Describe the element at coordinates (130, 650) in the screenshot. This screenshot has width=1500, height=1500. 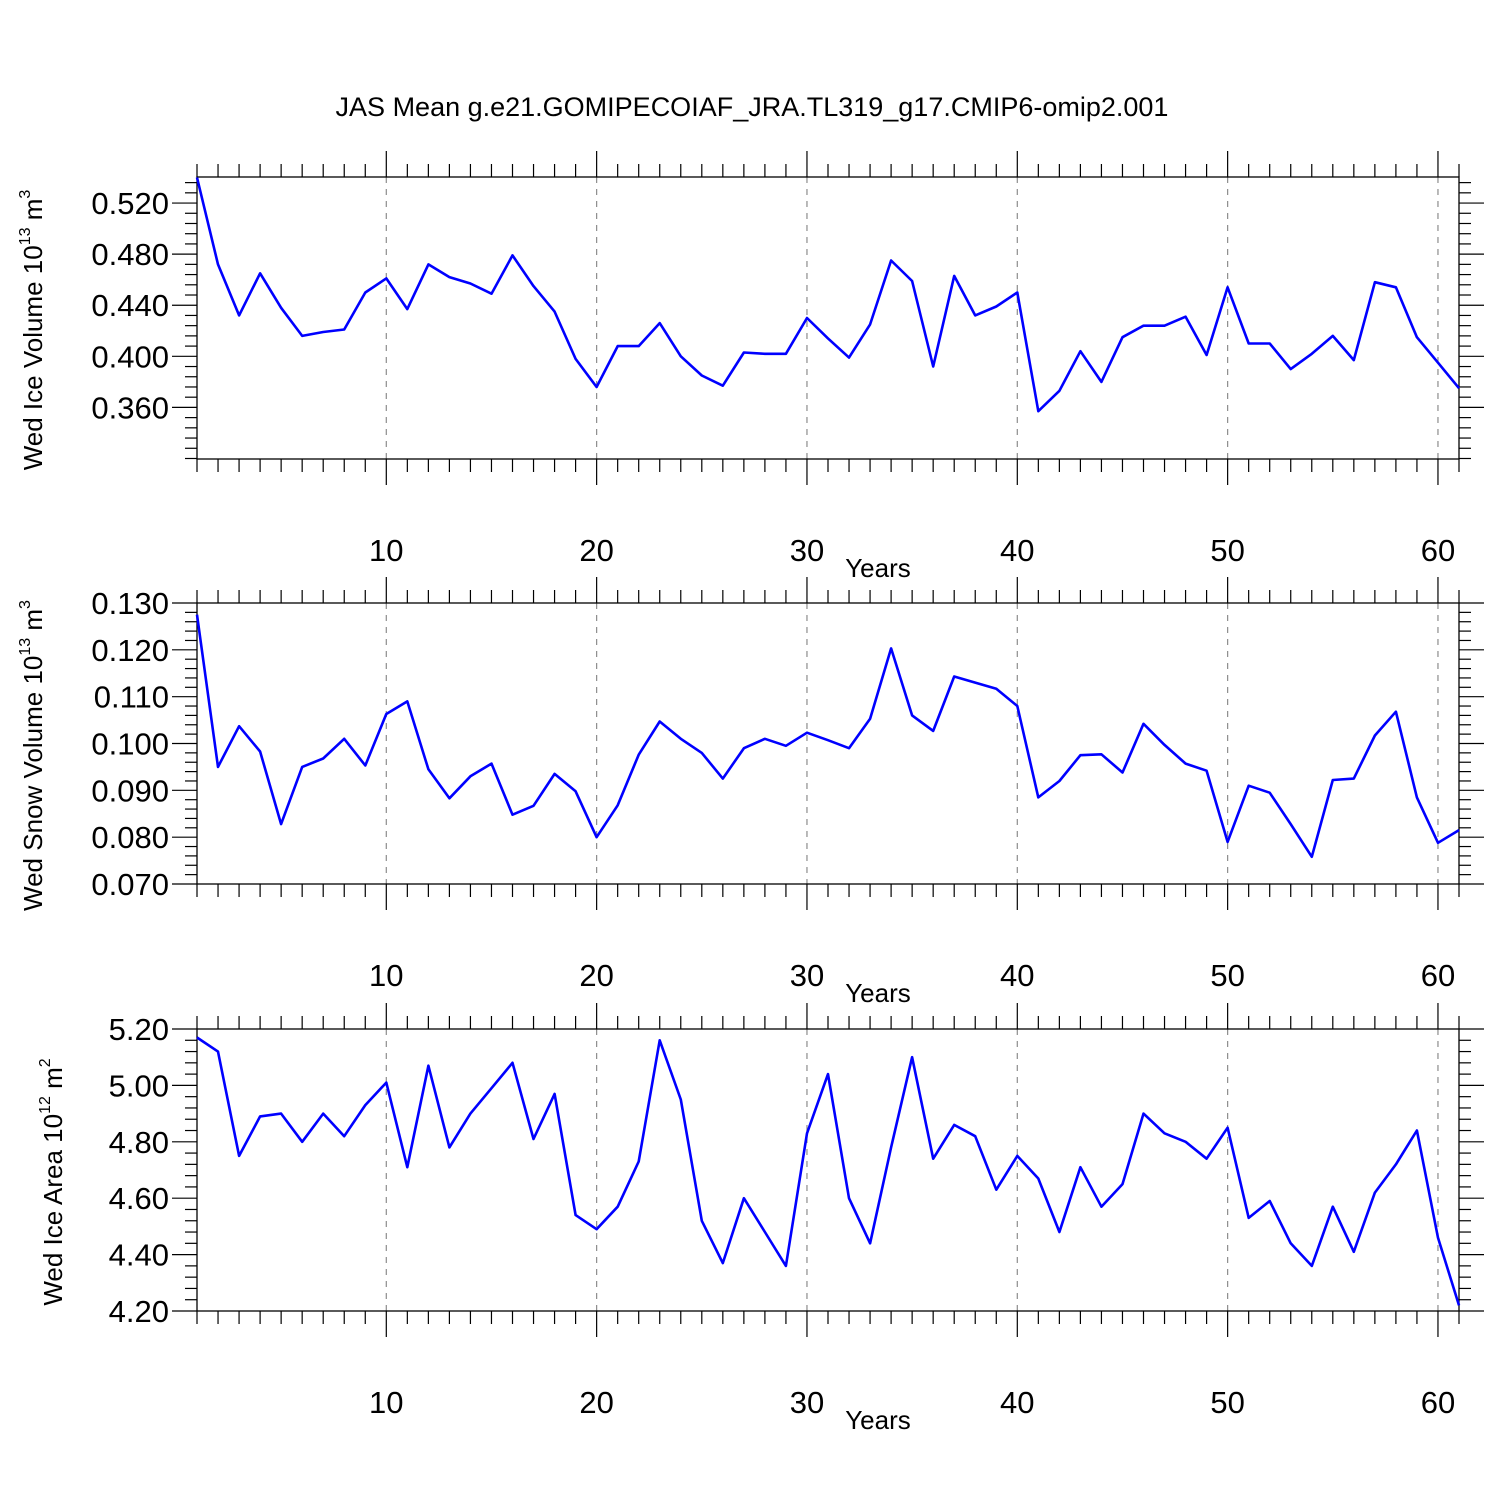
I see `y-tick-label: 0.120` at that location.